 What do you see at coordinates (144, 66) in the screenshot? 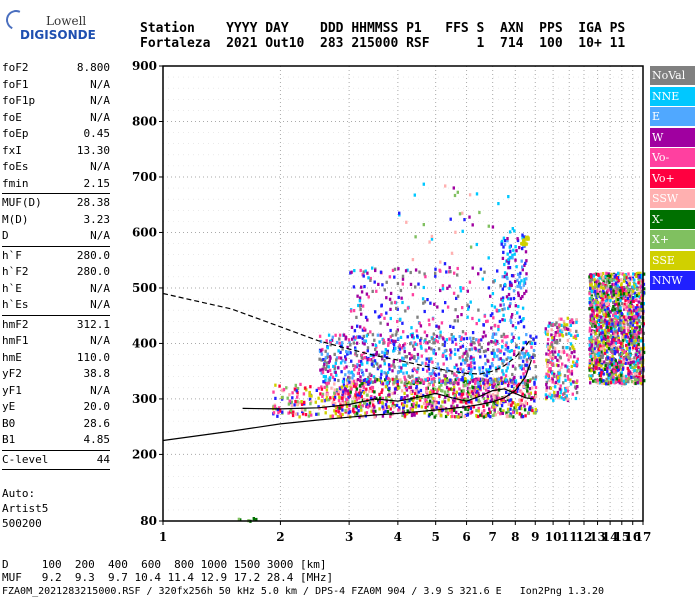
I see `y-tick-label: 900` at bounding box center [144, 66].